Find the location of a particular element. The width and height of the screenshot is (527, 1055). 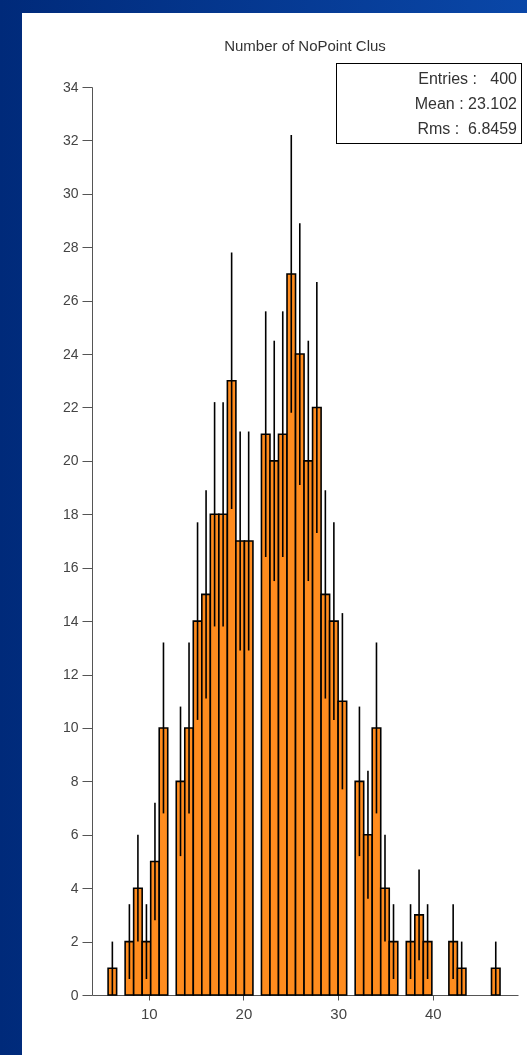

y-tick-label: 20 is located at coordinates (70, 460).